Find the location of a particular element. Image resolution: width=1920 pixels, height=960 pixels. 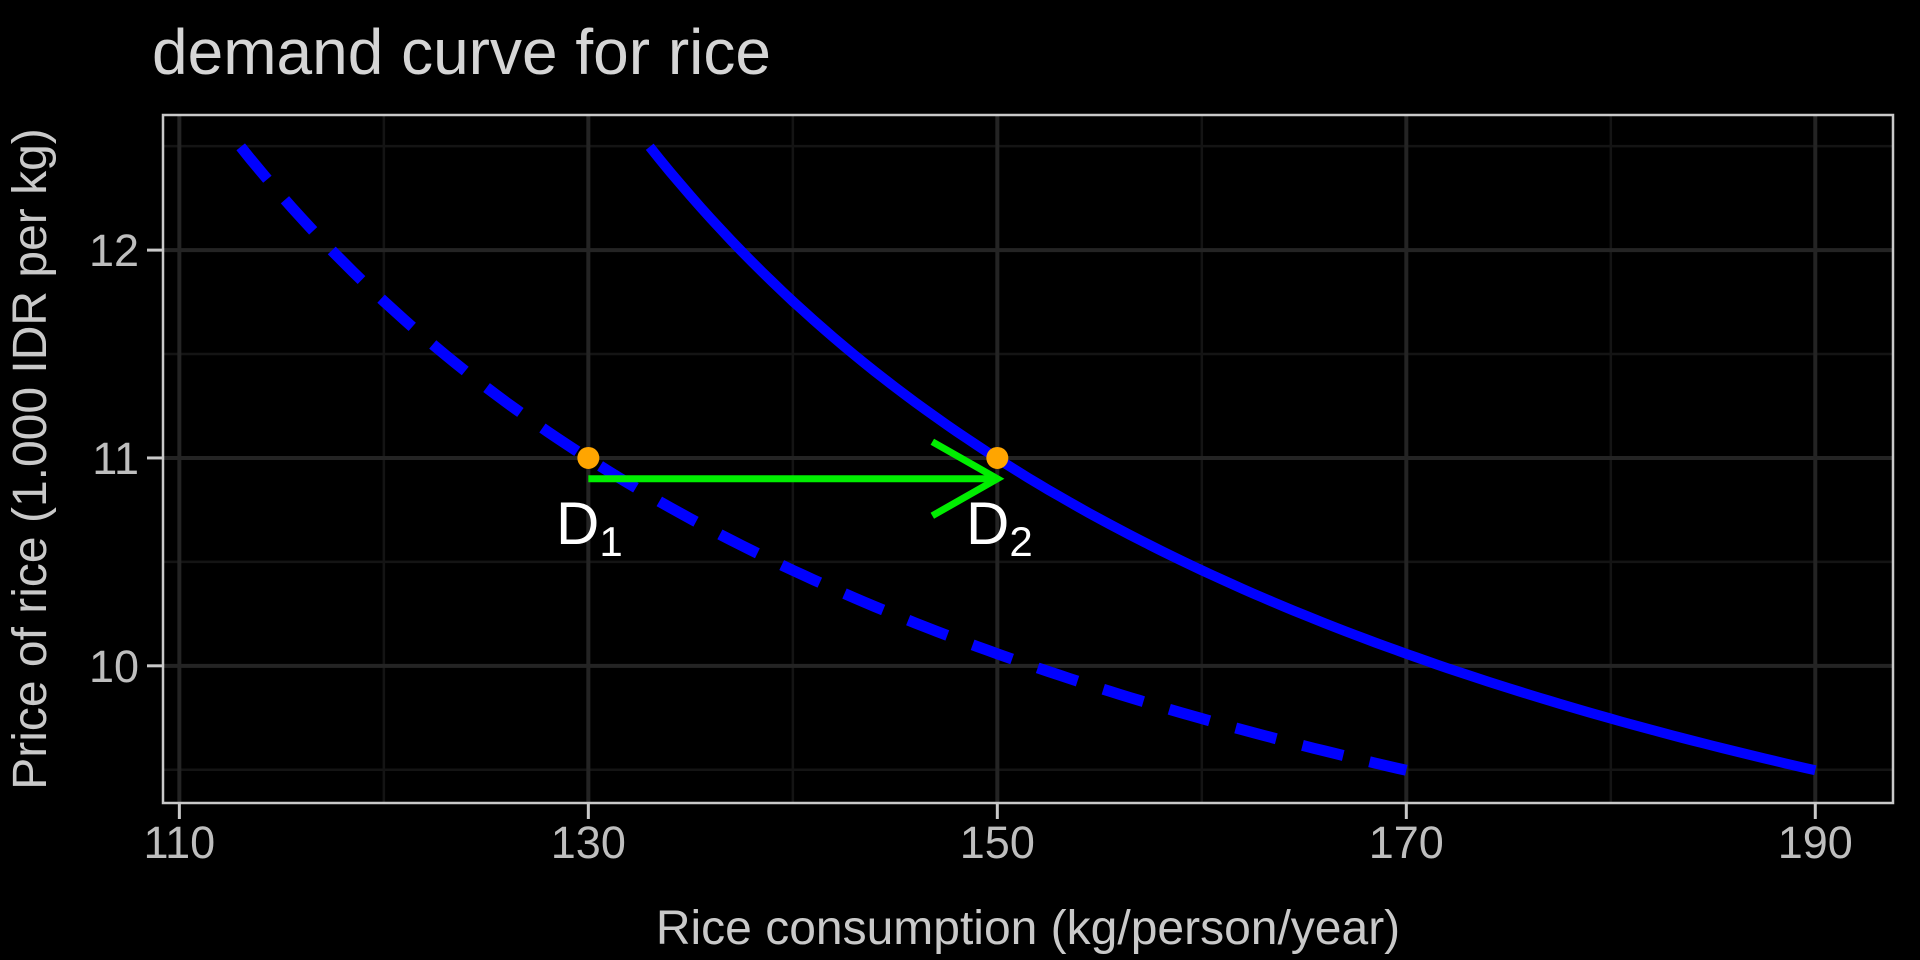

x-axis-tick-label-130: 130 is located at coordinates (588, 842).